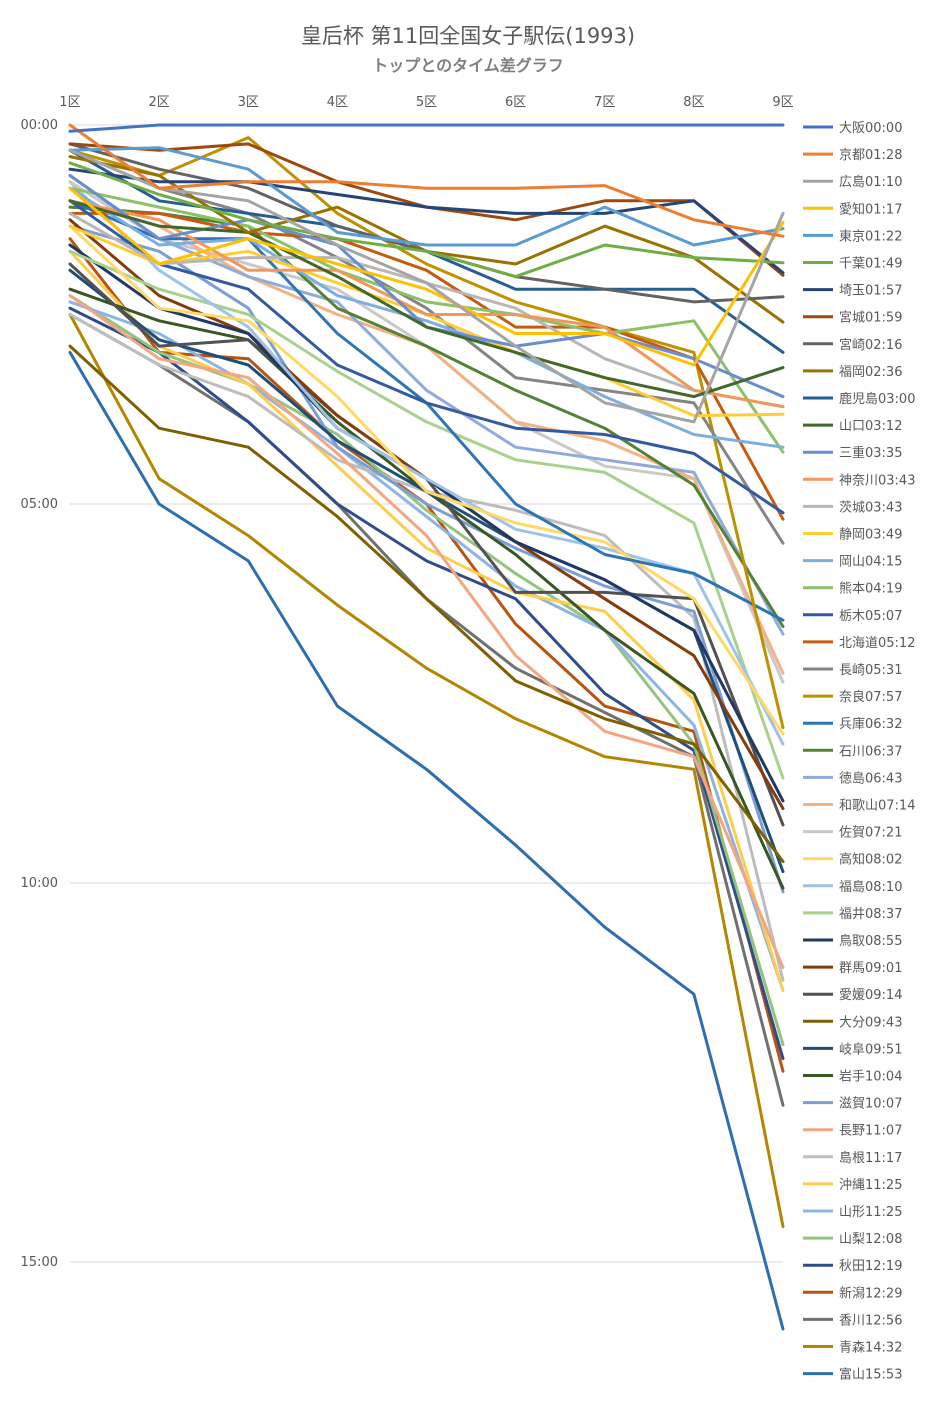 This screenshot has width=936, height=1413. What do you see at coordinates (870, 535) in the screenshot?
I see `legend-label: 静岡03:49` at bounding box center [870, 535].